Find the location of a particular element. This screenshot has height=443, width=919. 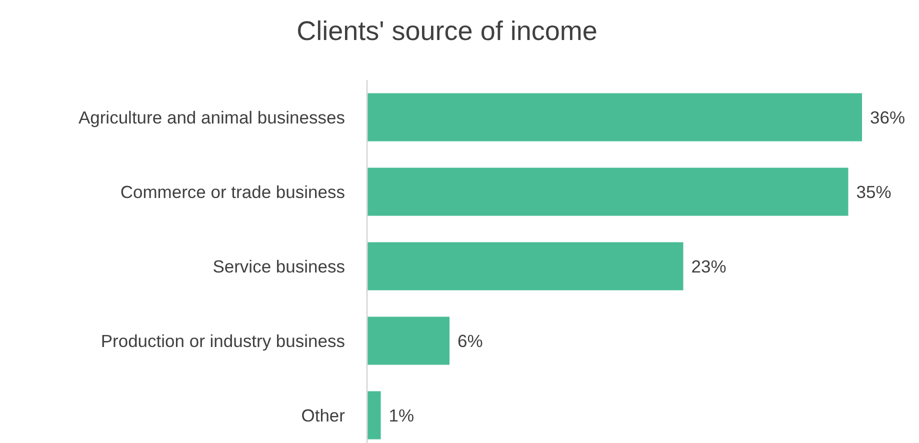

data-label: 35% is located at coordinates (874, 192).